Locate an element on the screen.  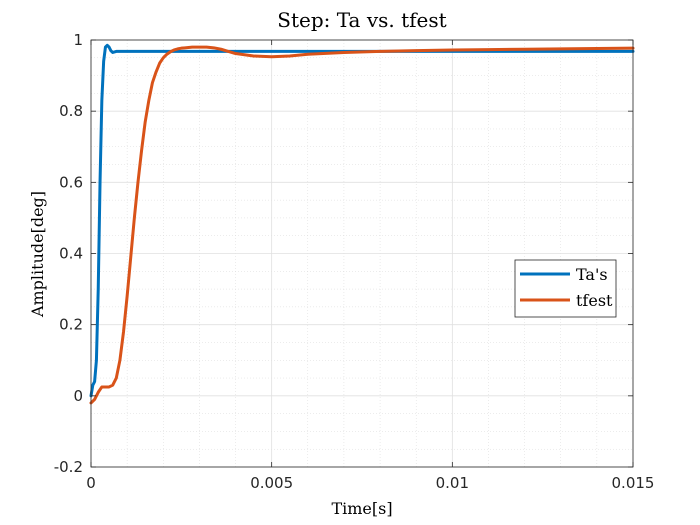
y-tick-label: 0.8 is located at coordinates (71, 111).